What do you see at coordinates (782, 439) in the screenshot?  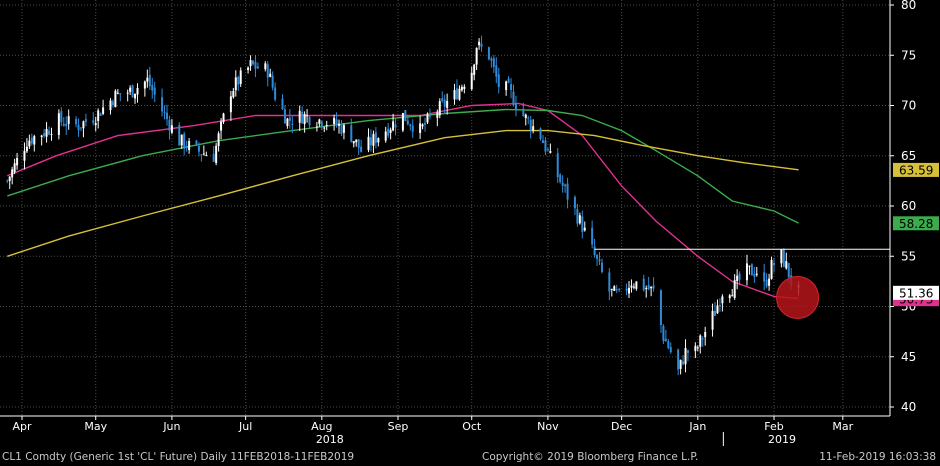 I see `x-year-label: 2019` at bounding box center [782, 439].